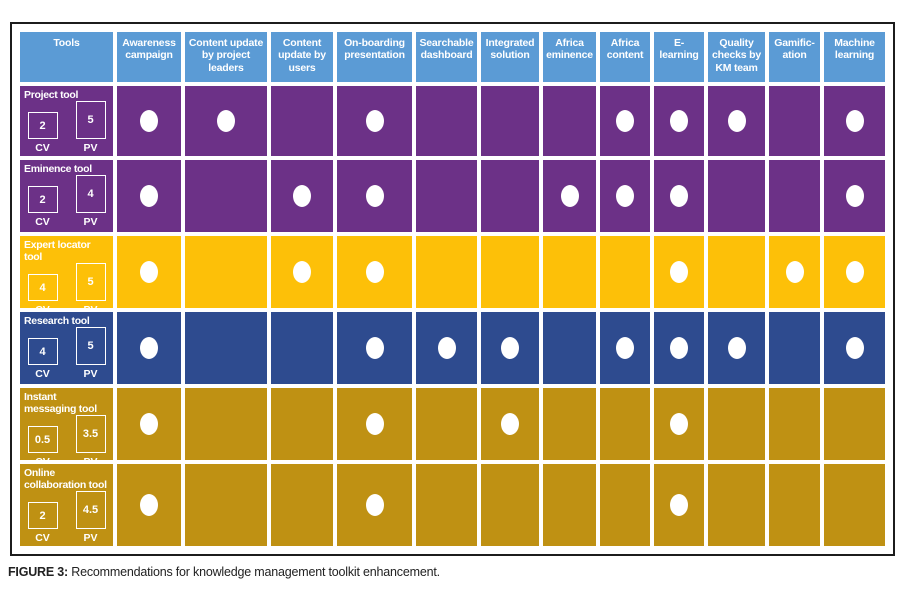  I want to click on column-header-8: Africa content, so click(625, 57).